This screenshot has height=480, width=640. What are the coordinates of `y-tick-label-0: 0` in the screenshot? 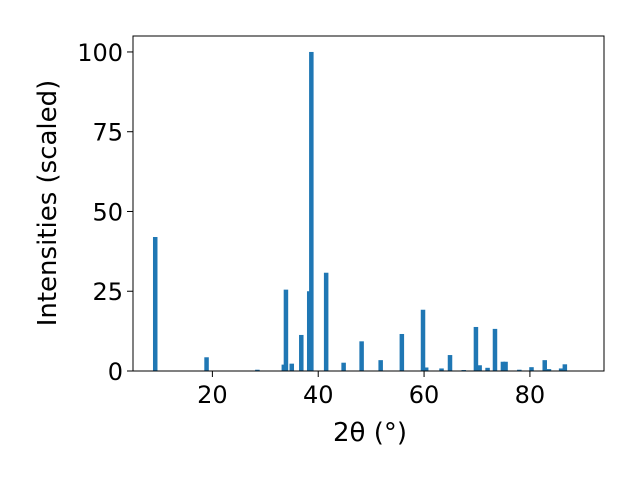 It's located at (115, 372).